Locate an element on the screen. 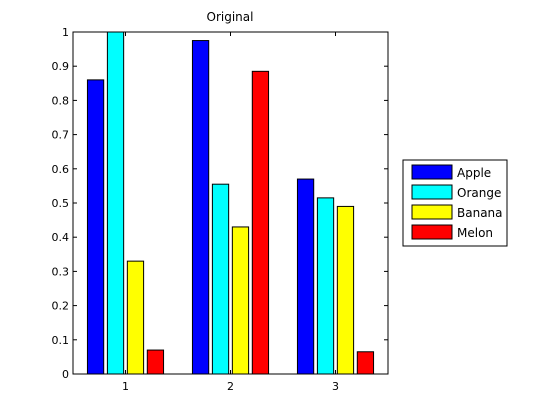  y-tick-label: 0.8 is located at coordinates (61, 100).